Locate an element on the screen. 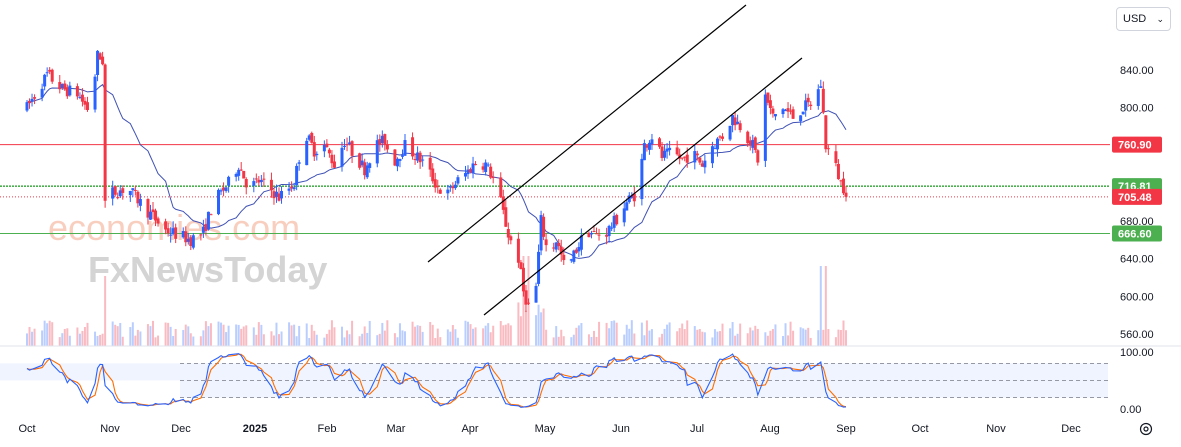 This screenshot has width=1181, height=447. currency-selector: USD ⌄ is located at coordinates (1143, 19).